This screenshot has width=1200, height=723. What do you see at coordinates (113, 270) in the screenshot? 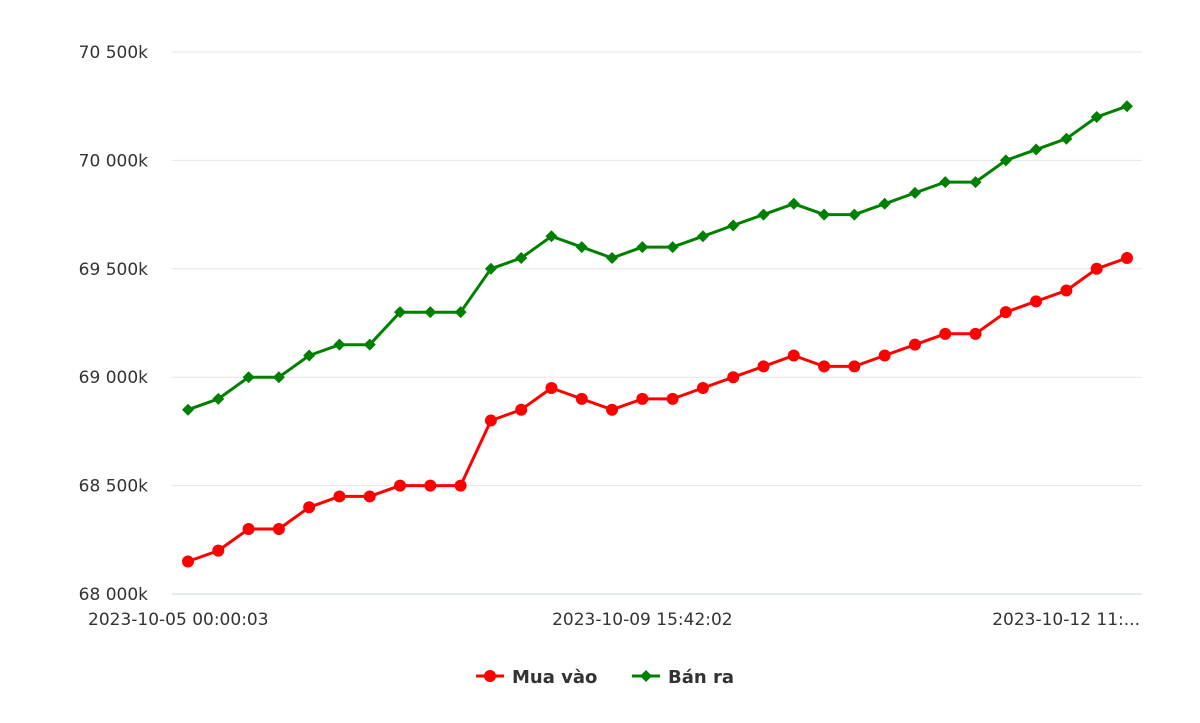
I see `y-tick-label: 69 500k` at bounding box center [113, 270].